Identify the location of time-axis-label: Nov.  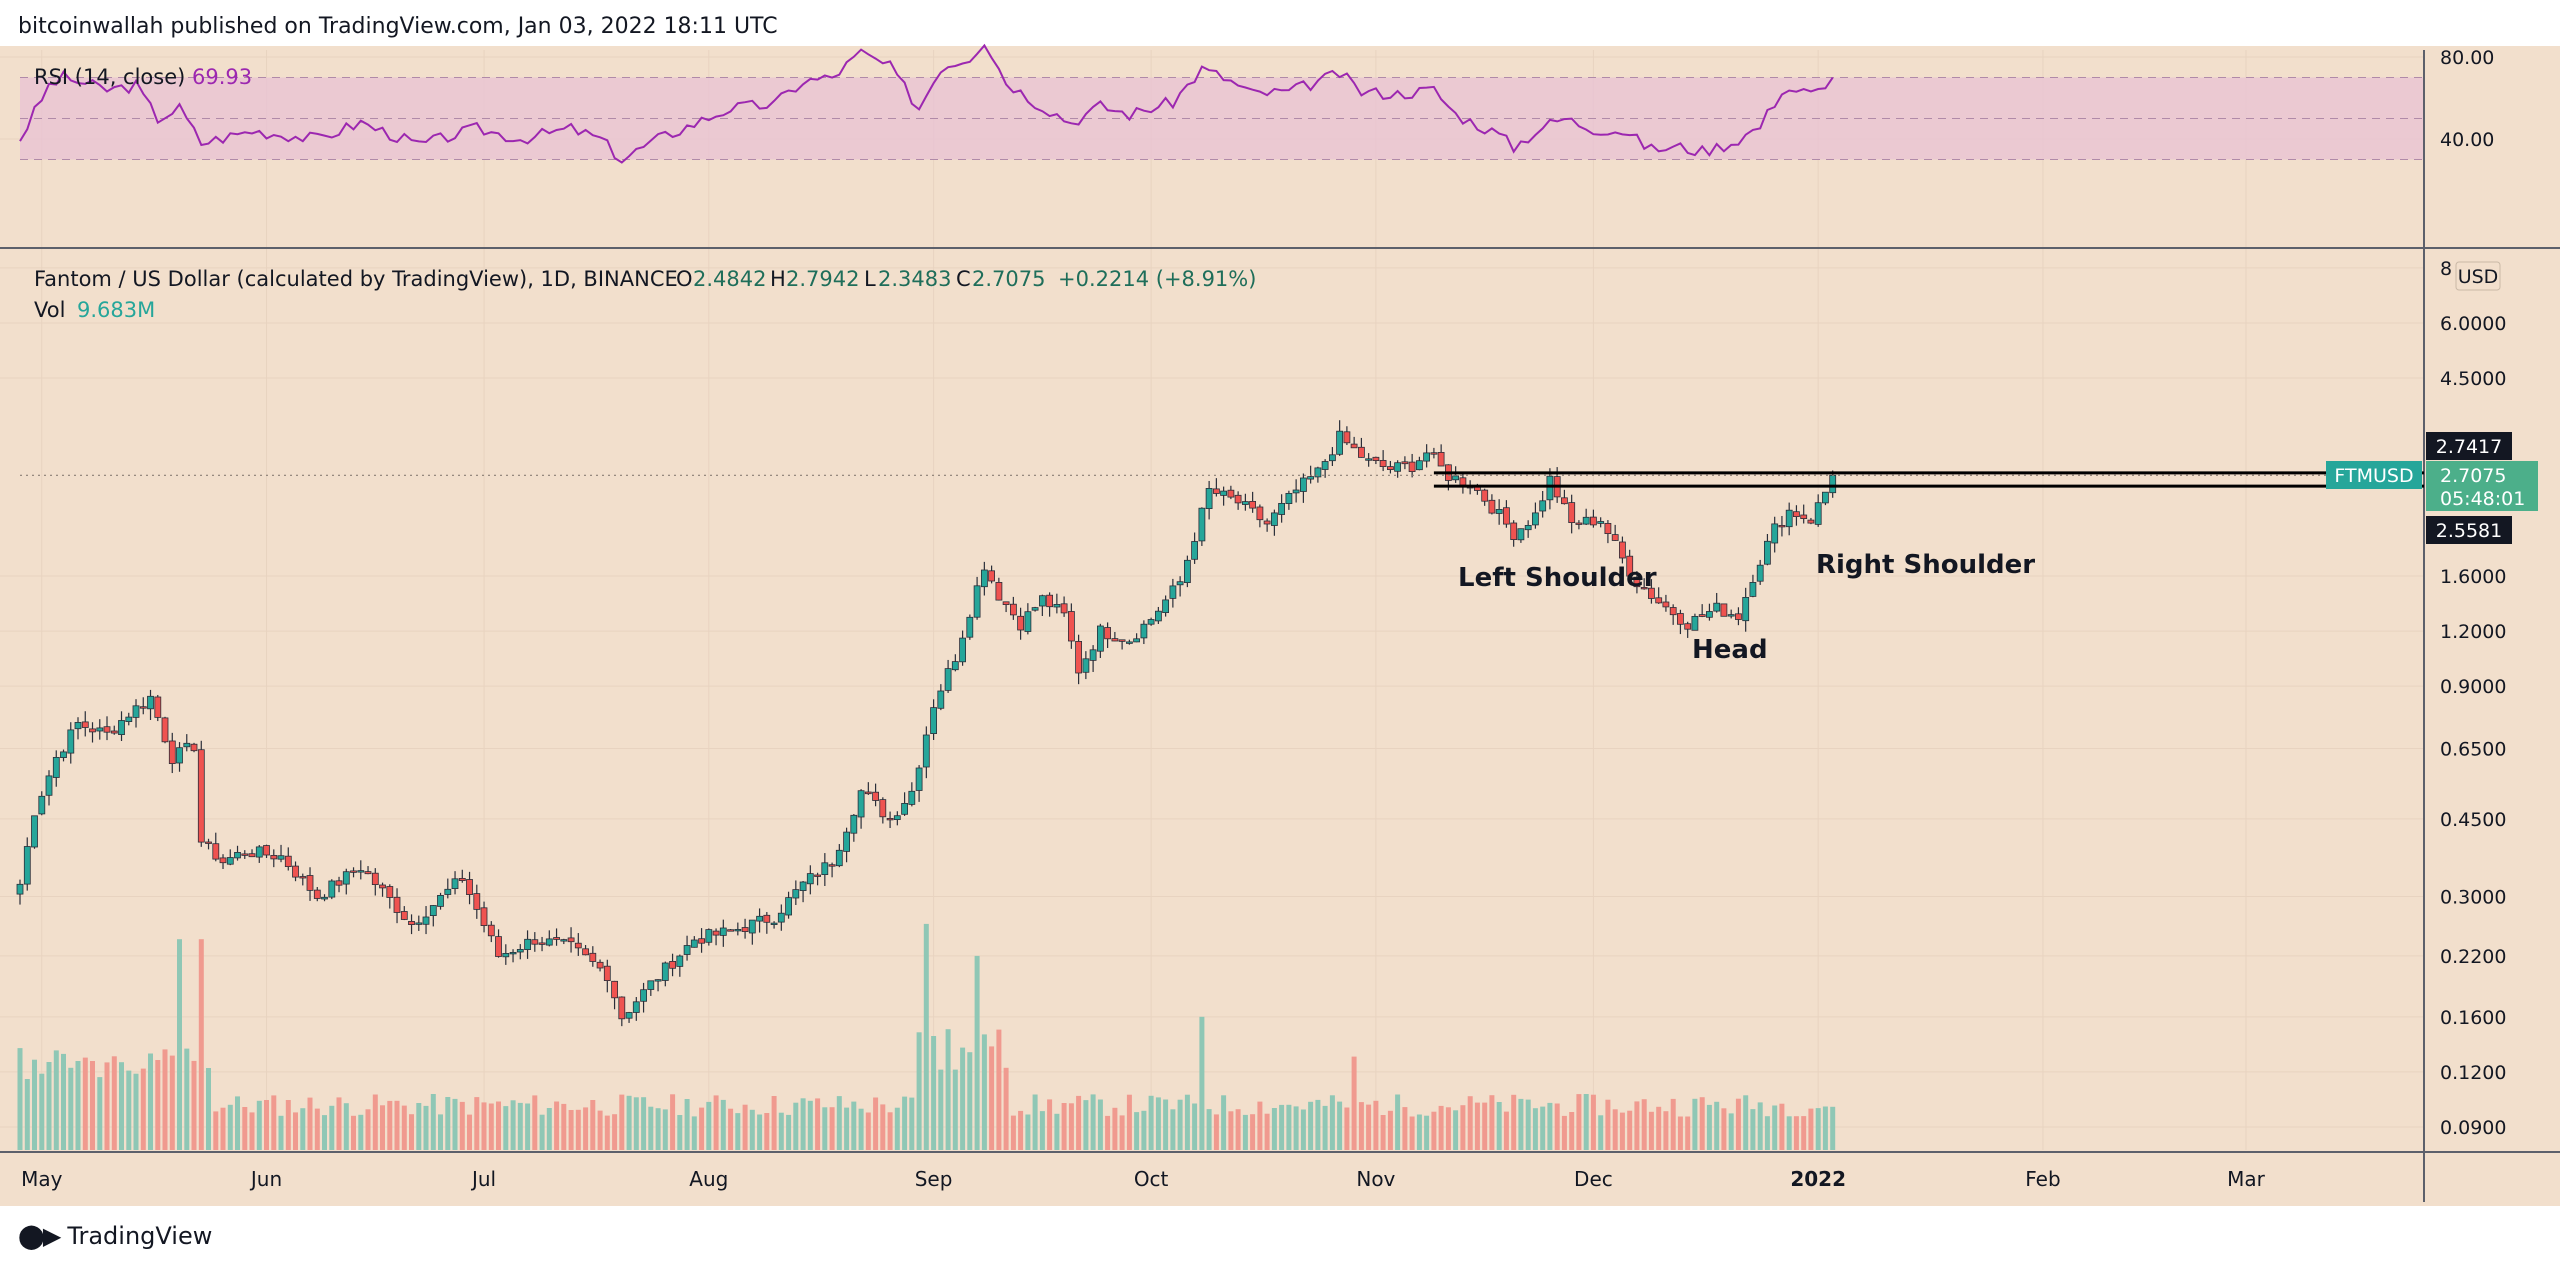
(1375, 1179).